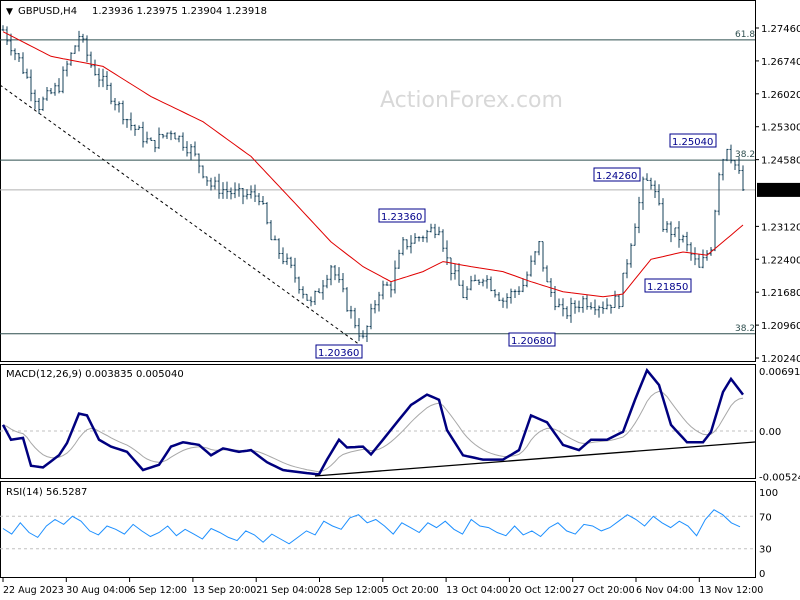 This screenshot has height=600, width=800. I want to click on time-tick-label: 13 Nov 12:00, so click(731, 590).